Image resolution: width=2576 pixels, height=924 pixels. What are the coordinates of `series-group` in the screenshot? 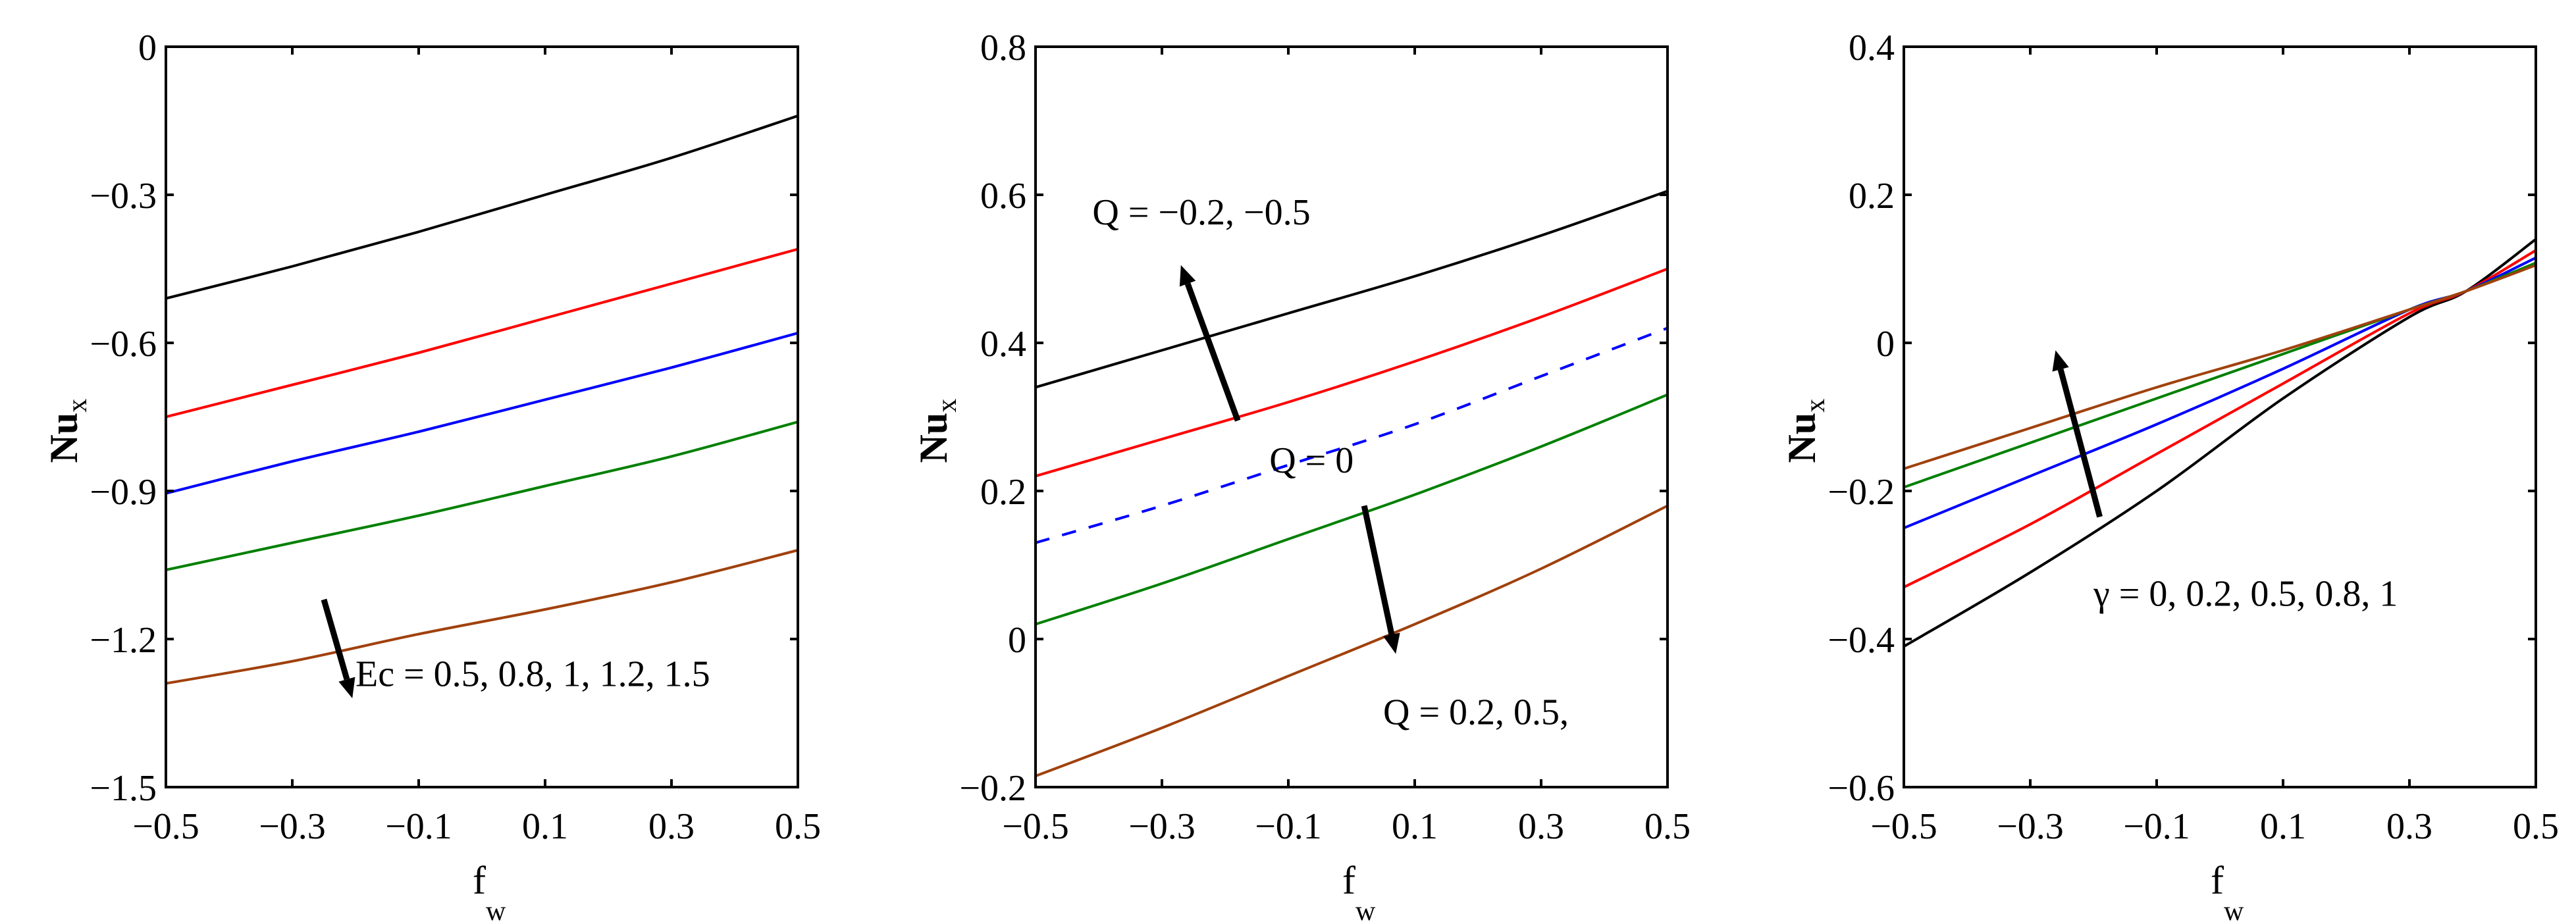 It's located at (2220, 443).